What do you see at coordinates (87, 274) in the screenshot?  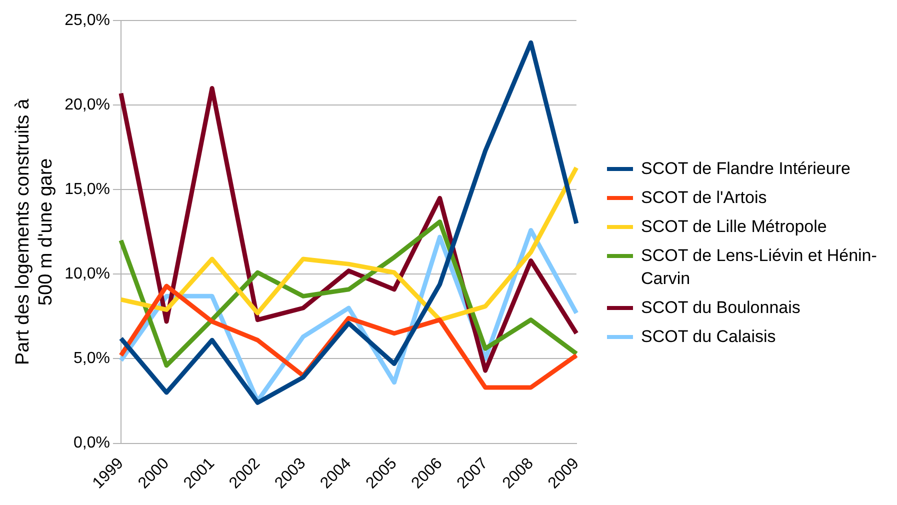 I see `y-tick-label: 10,0%` at bounding box center [87, 274].